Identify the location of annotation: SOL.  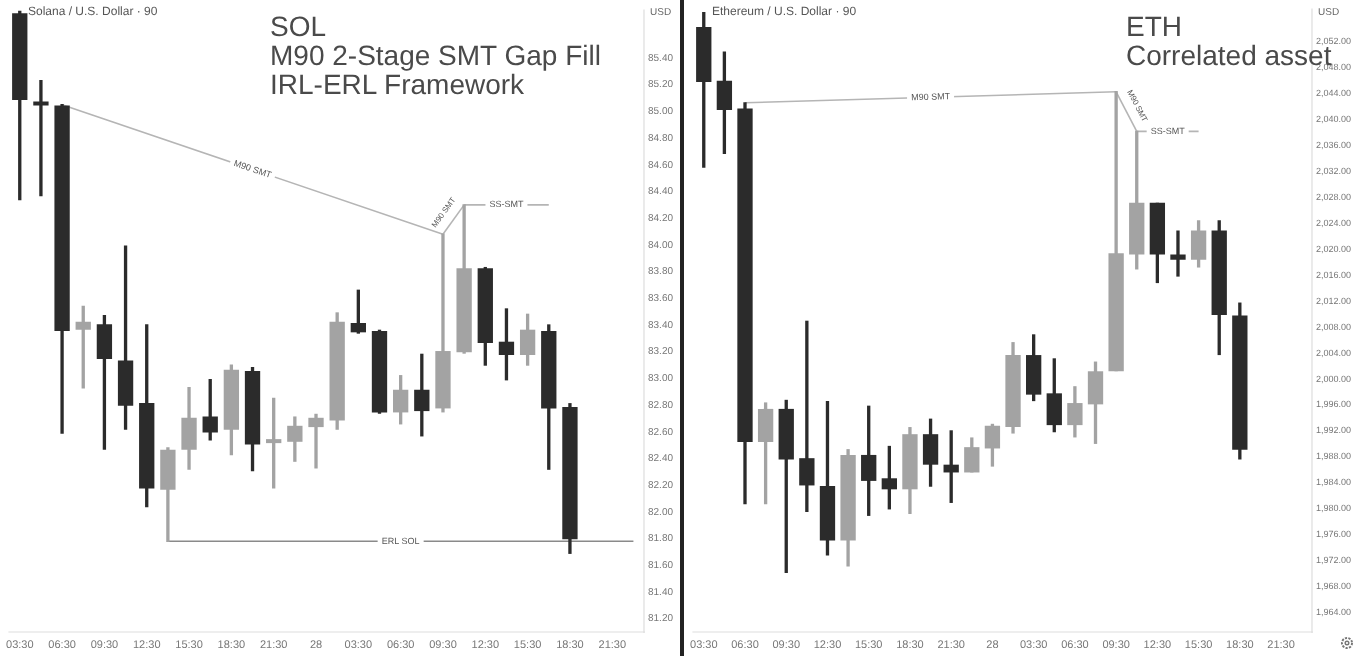
(298, 25).